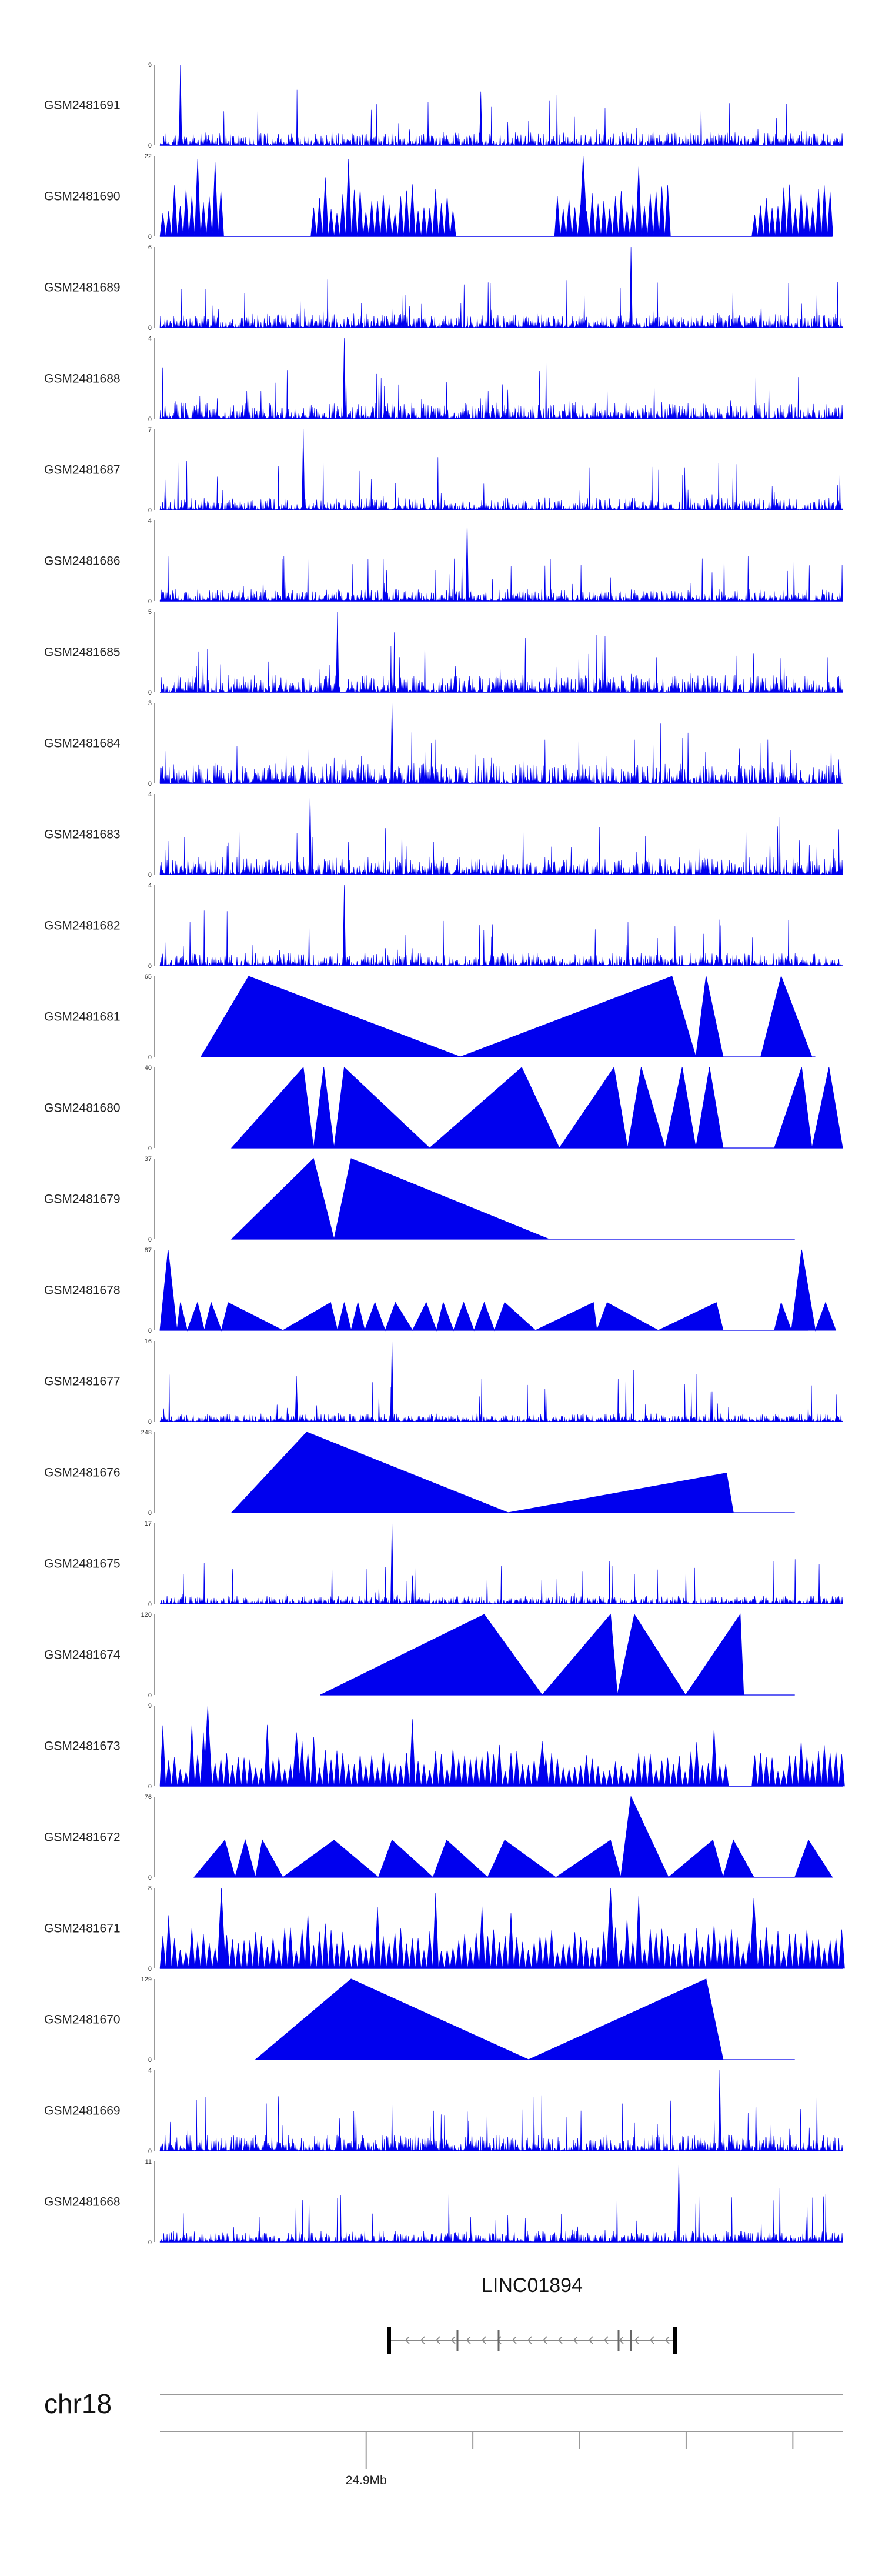 This screenshot has width=882, height=2576. I want to click on track-label: GSM2481676, so click(82, 1473).